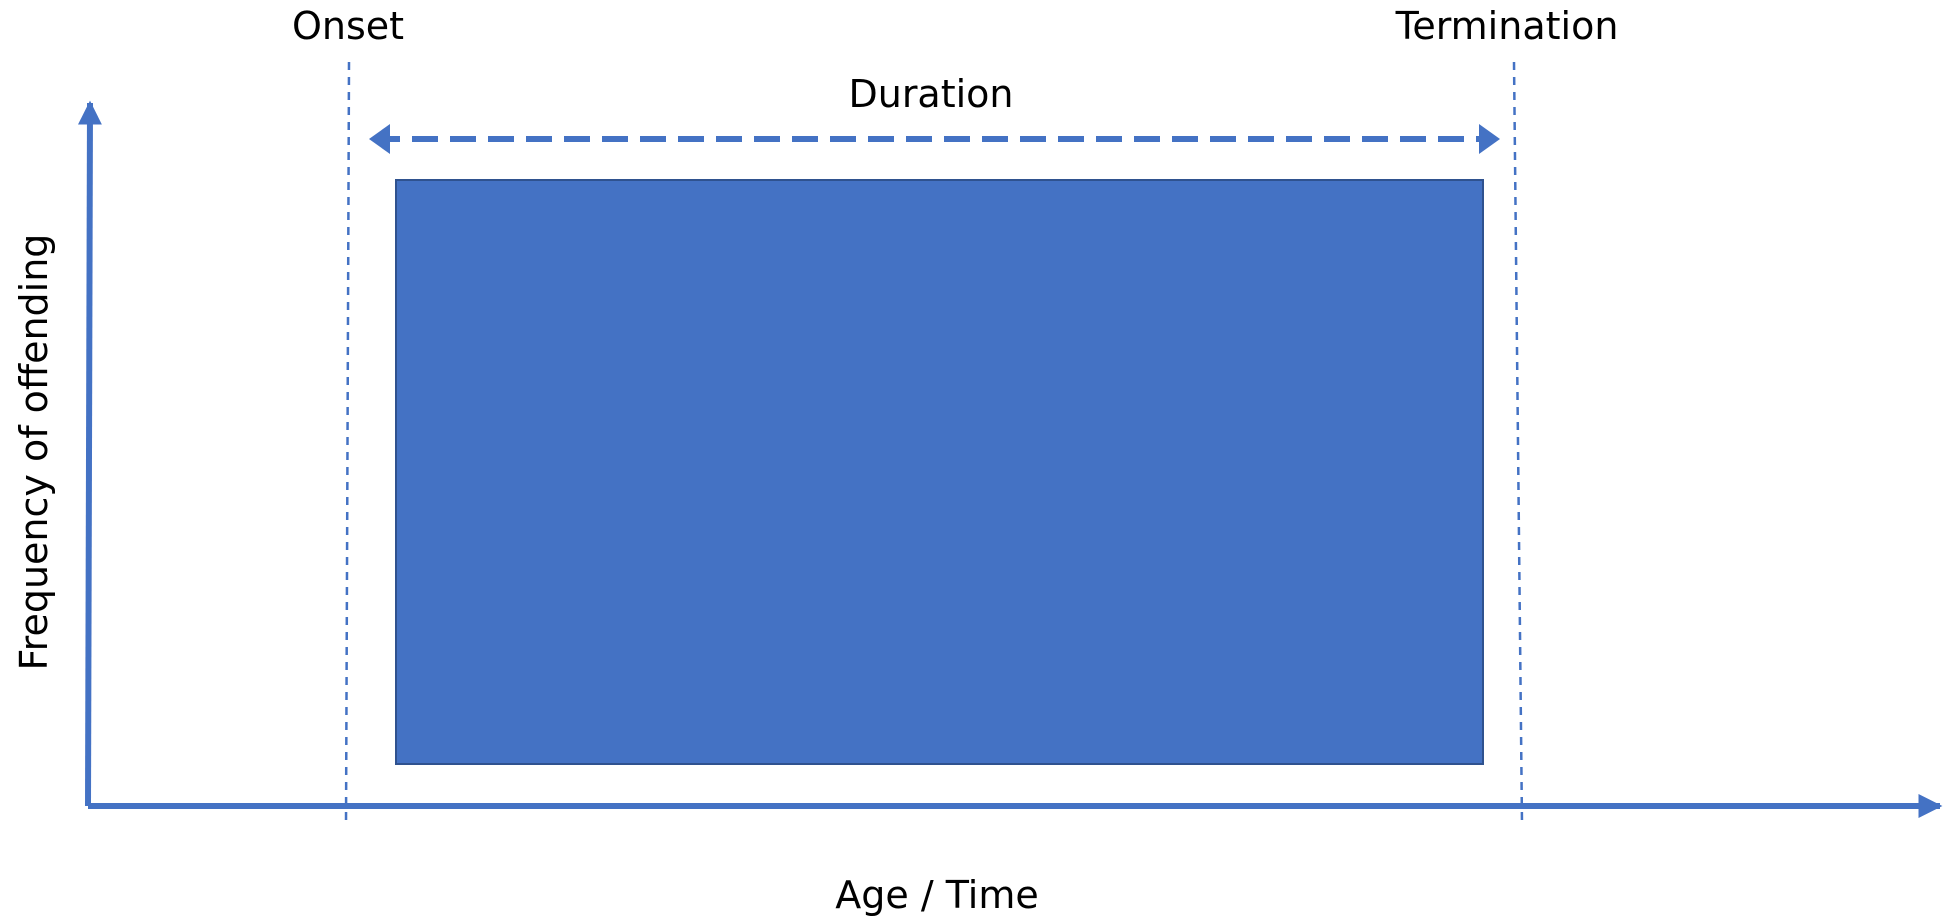  What do you see at coordinates (89, 453) in the screenshot?
I see `y-axis-line` at bounding box center [89, 453].